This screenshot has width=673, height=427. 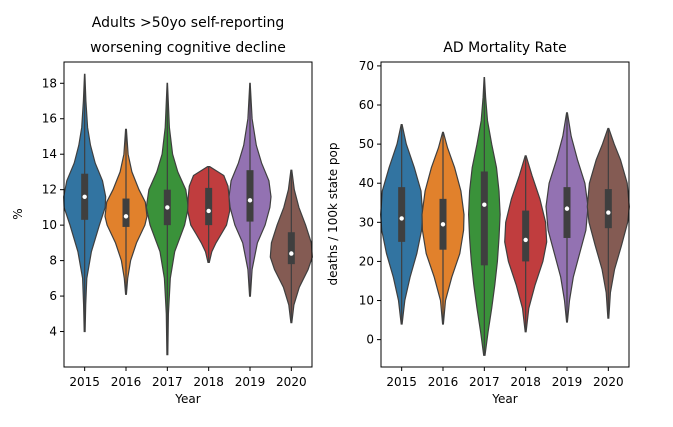 I want to click on chart-title: AD Mortality Rate, so click(x=504, y=48).